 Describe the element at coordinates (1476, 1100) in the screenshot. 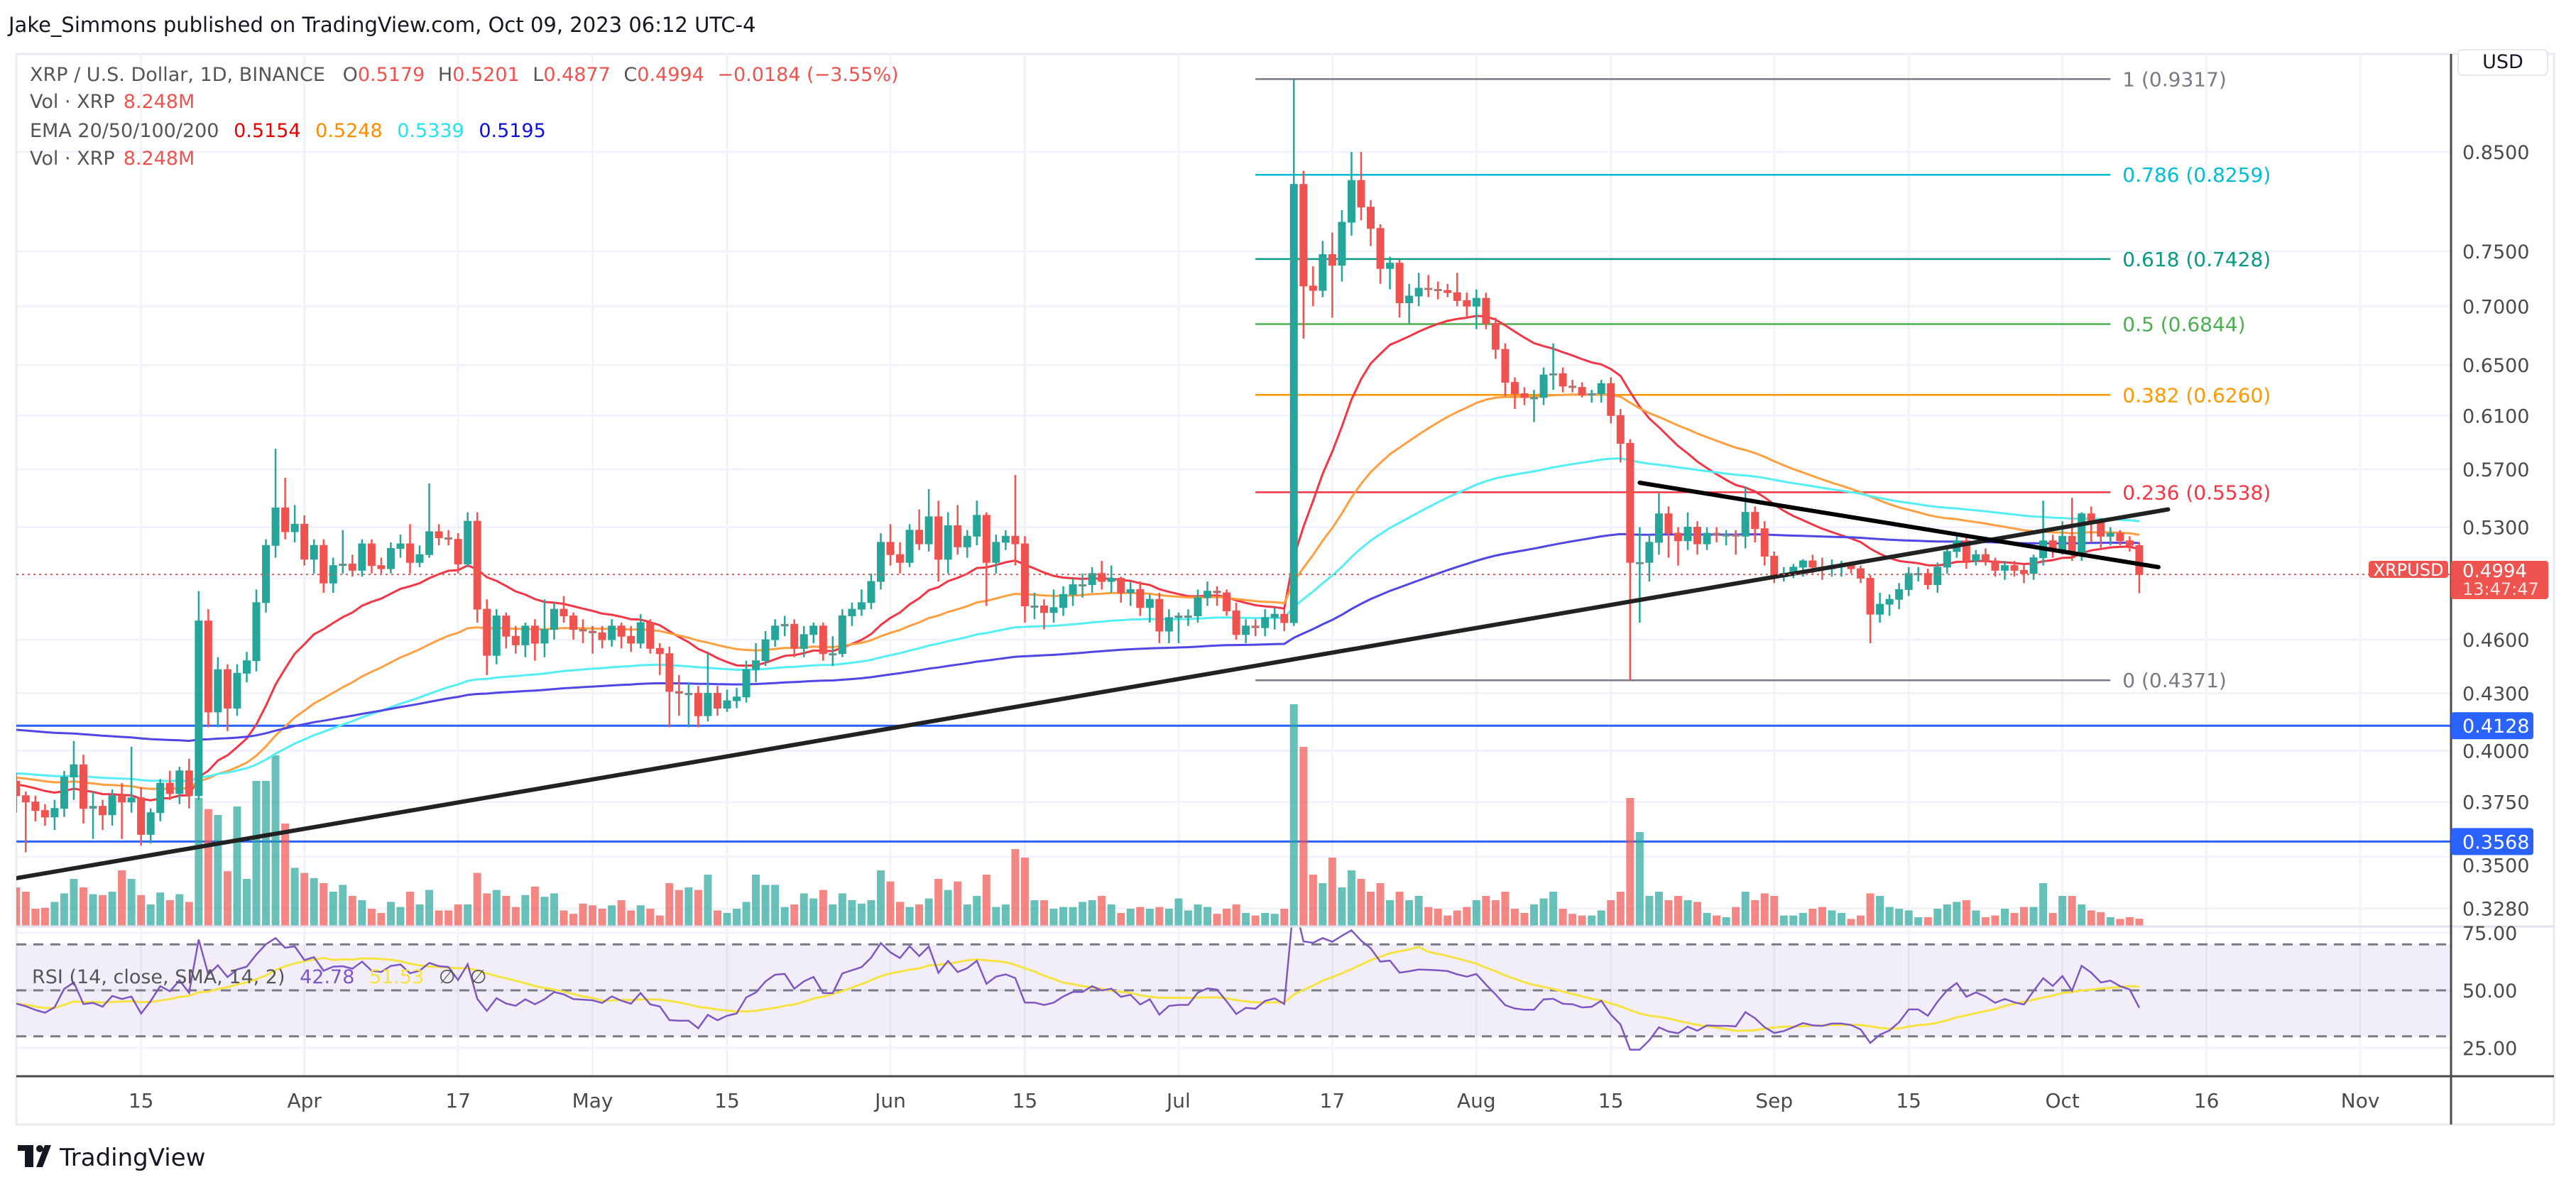

I see `time-tick-label: Aug` at that location.